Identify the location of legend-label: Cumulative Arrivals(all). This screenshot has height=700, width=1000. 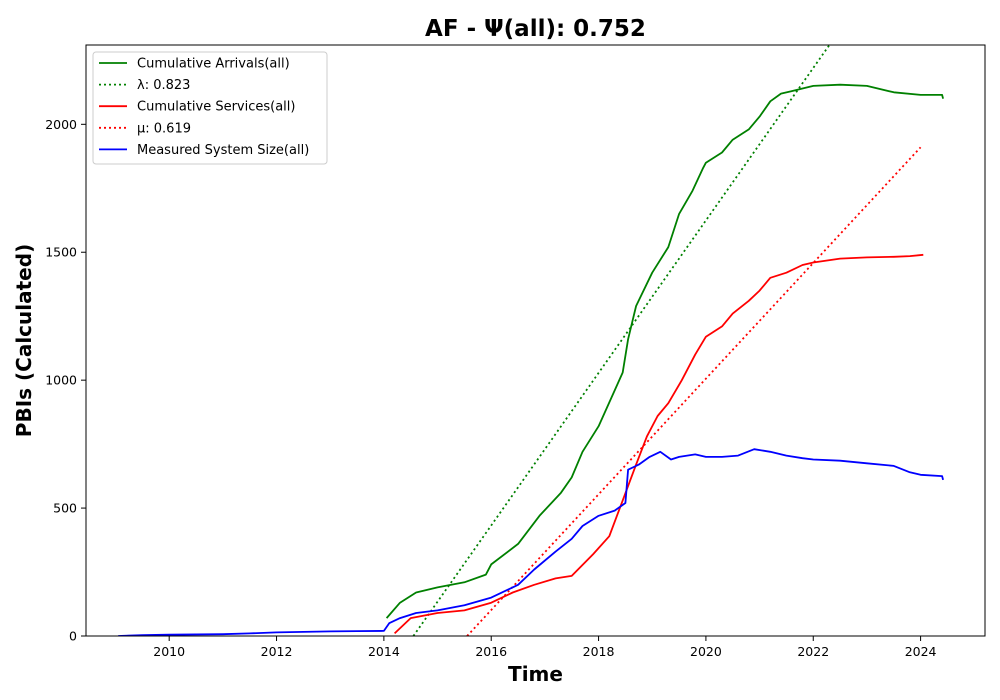
(213, 64).